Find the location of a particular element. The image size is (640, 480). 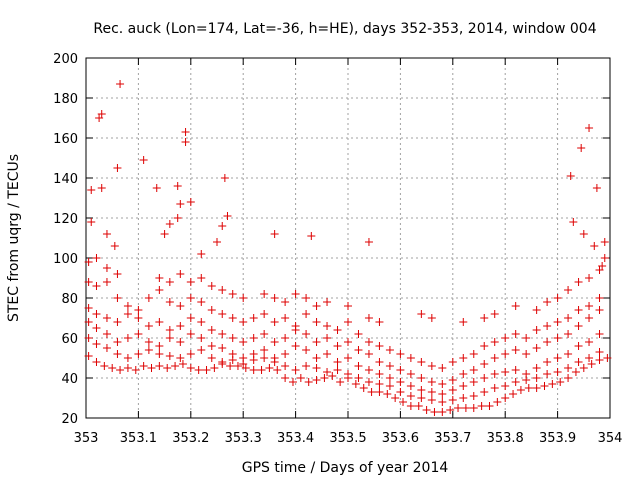

x-tick-label: 353.9 is located at coordinates (557, 438).